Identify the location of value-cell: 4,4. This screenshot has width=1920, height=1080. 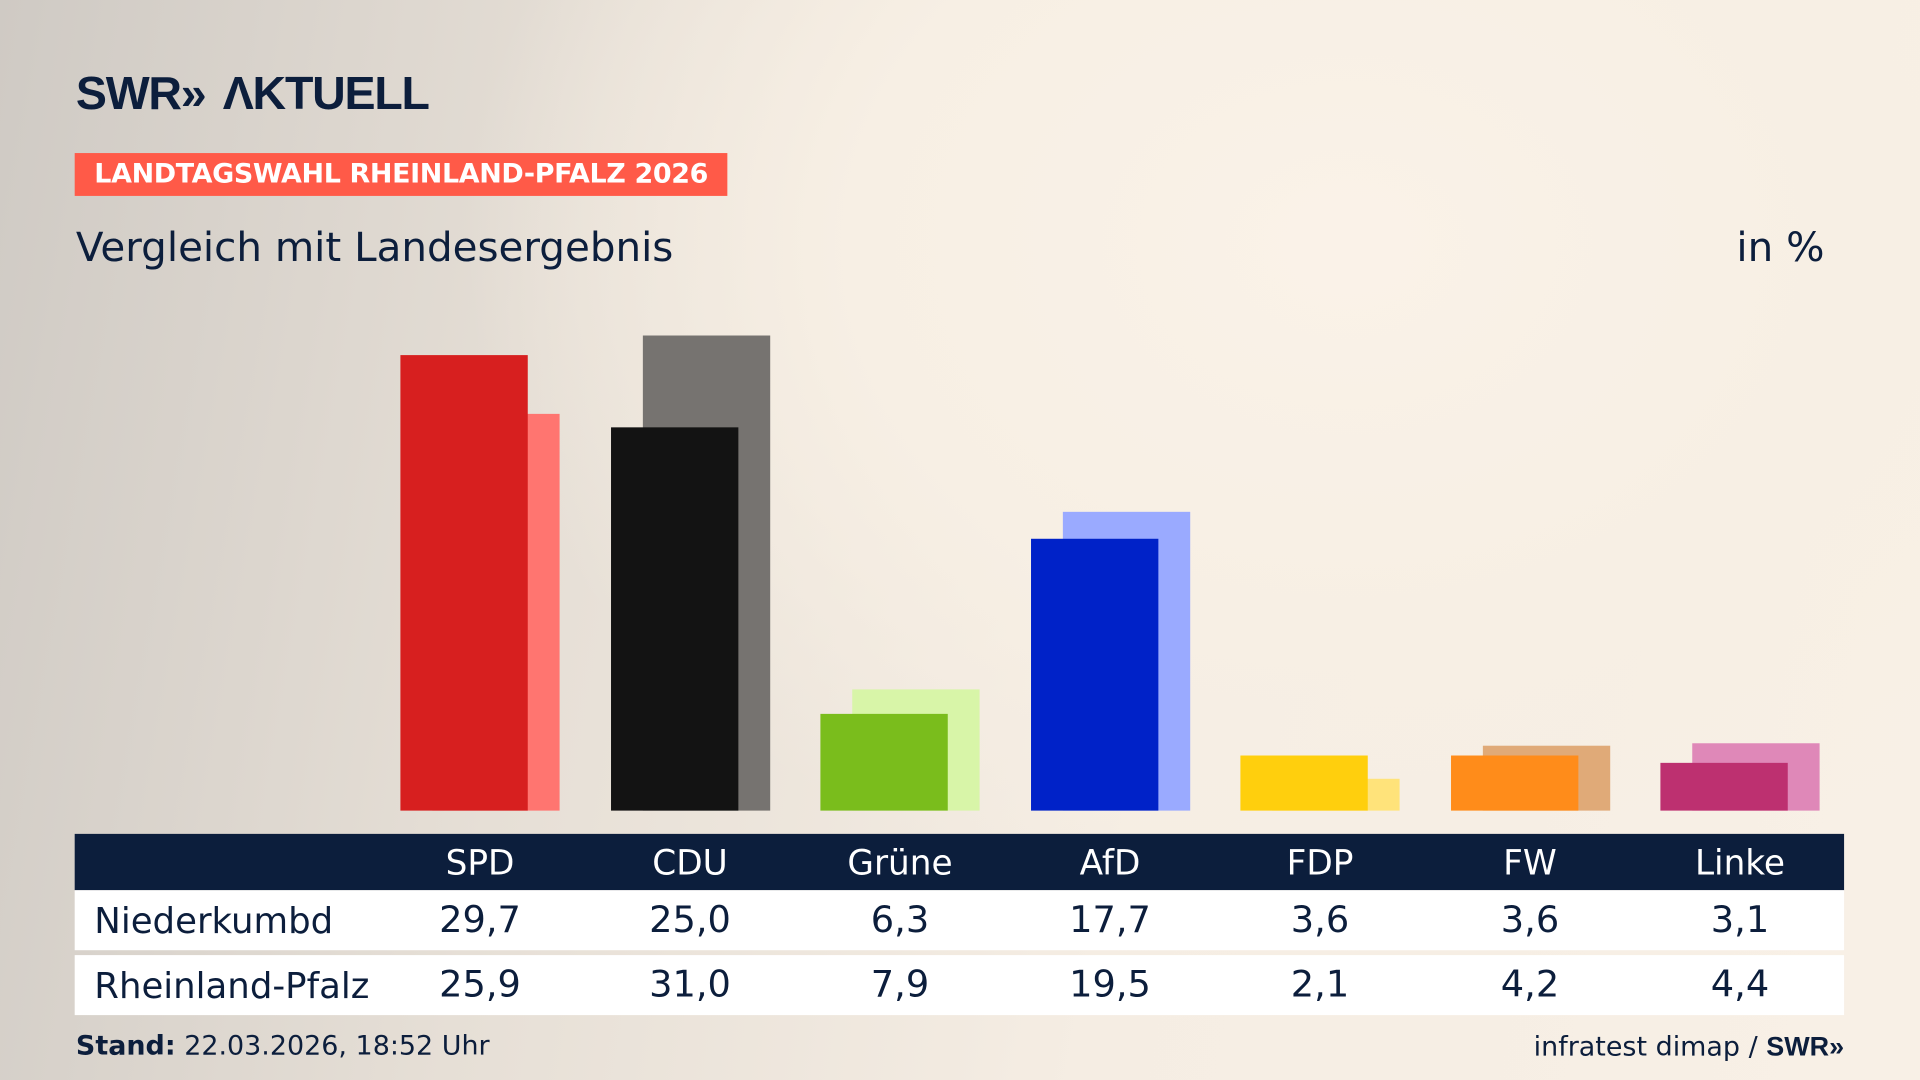
(1740, 985).